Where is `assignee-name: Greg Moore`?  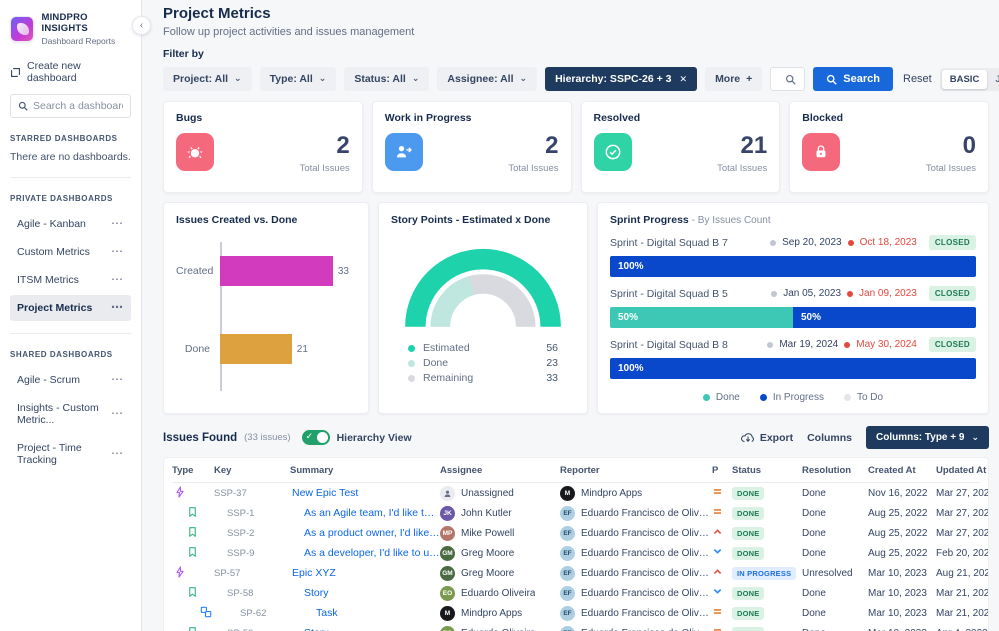 assignee-name: Greg Moore is located at coordinates (488, 553).